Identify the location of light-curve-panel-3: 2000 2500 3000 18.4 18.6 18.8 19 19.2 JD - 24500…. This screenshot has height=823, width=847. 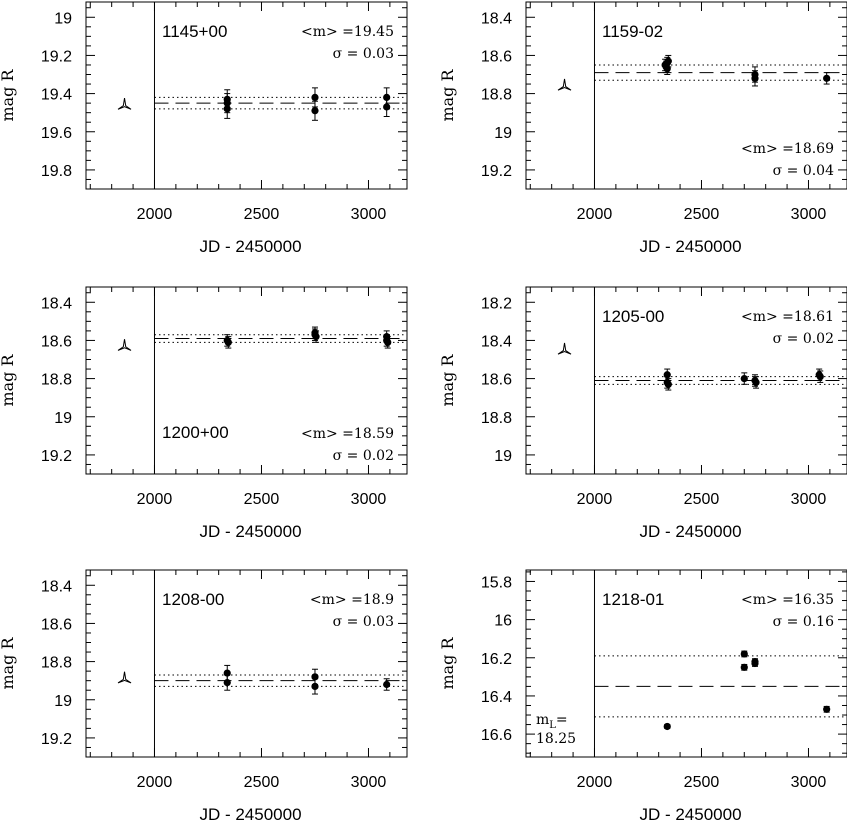
(204, 413).